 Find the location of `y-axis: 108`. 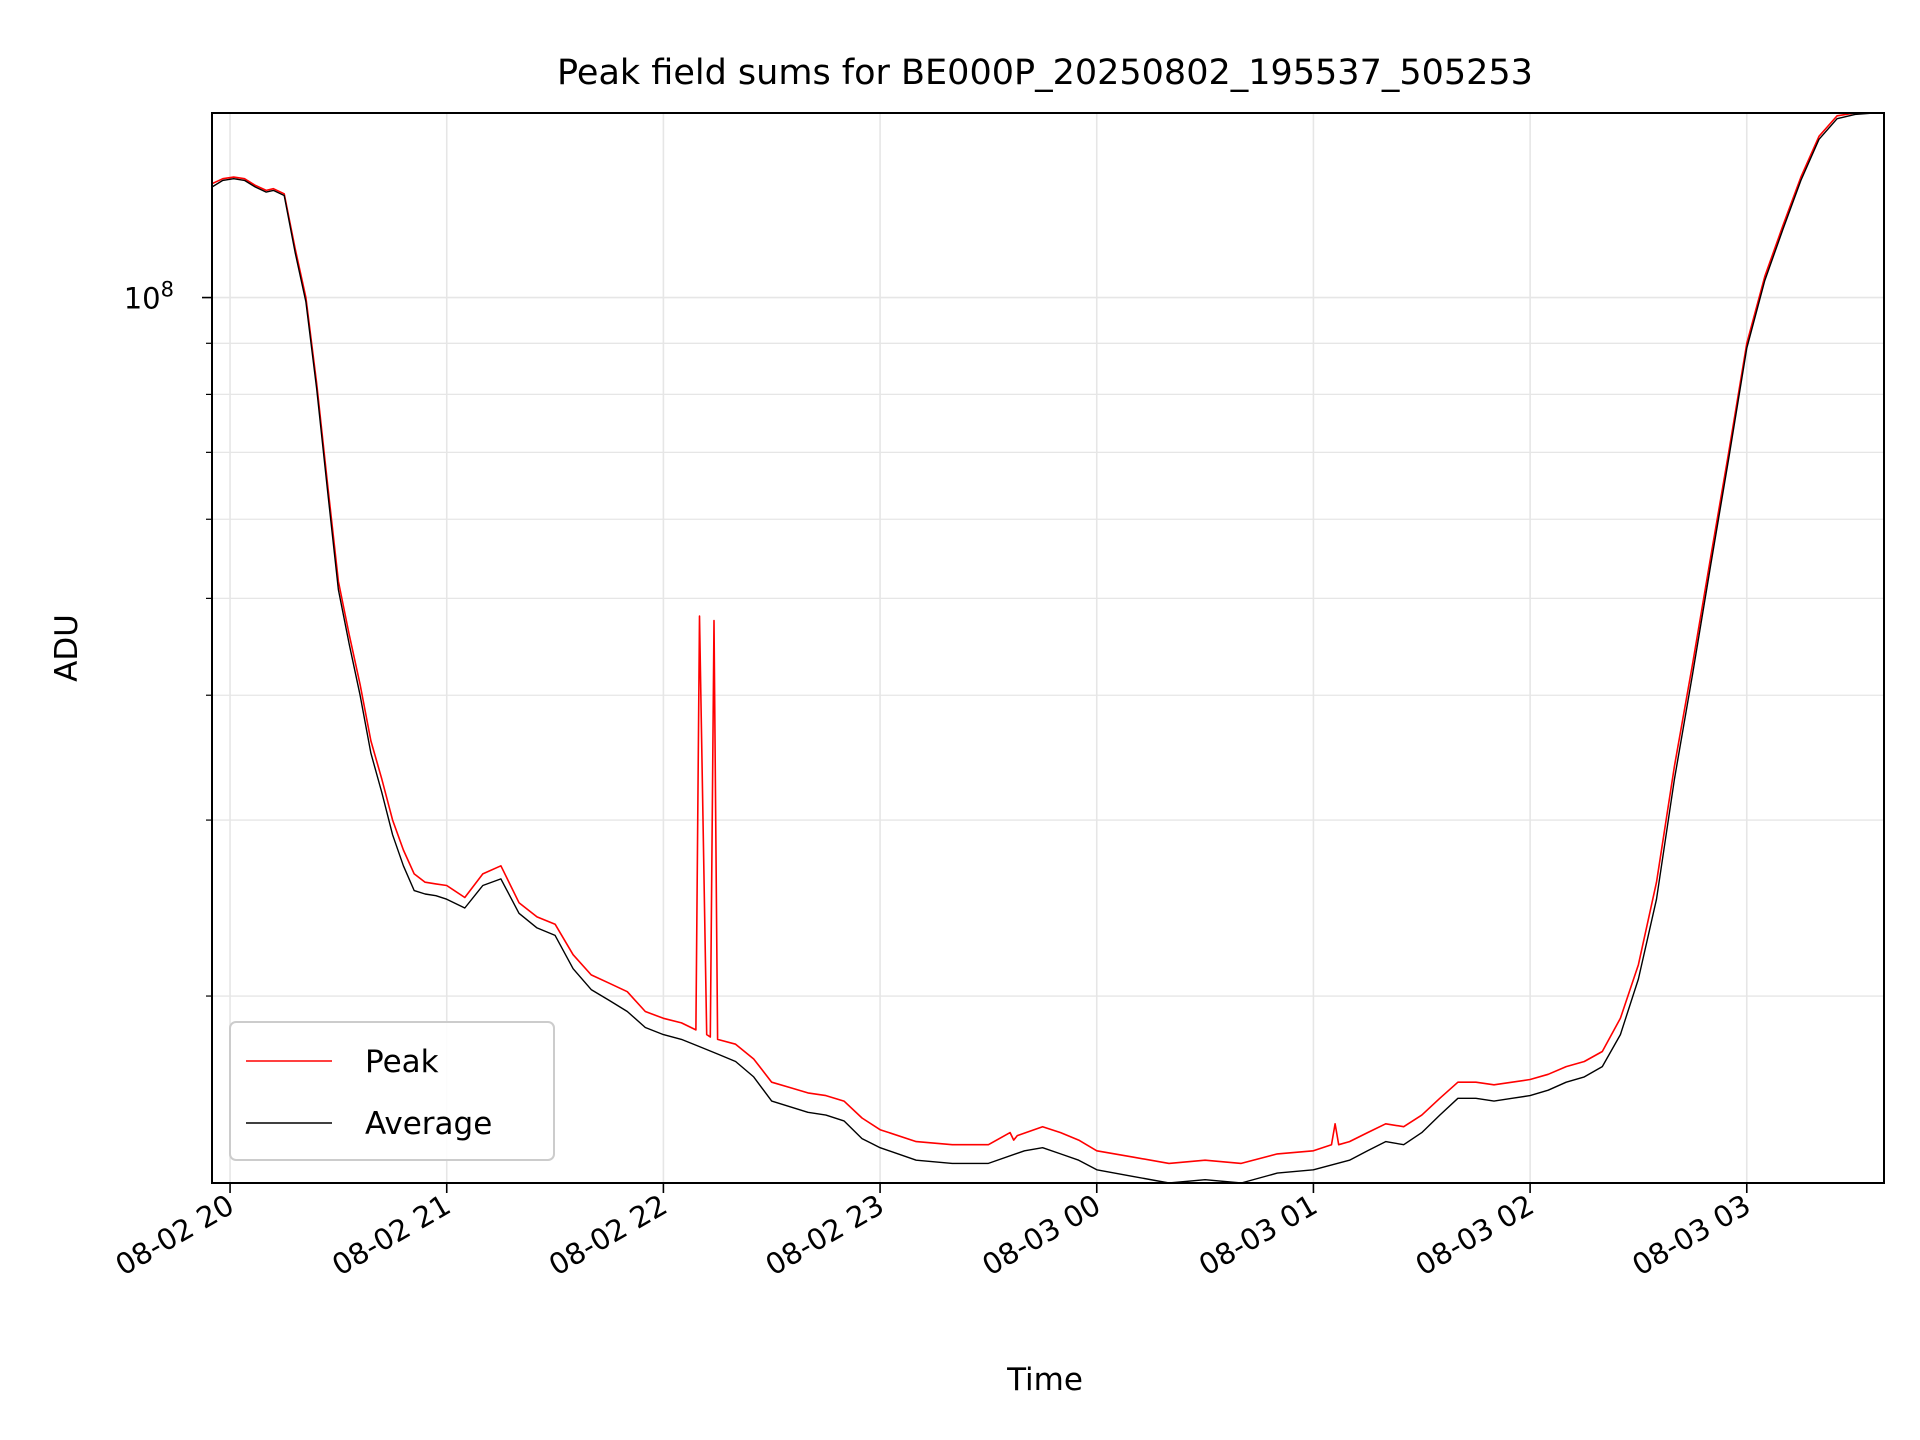

y-axis: 108 is located at coordinates (168, 637).